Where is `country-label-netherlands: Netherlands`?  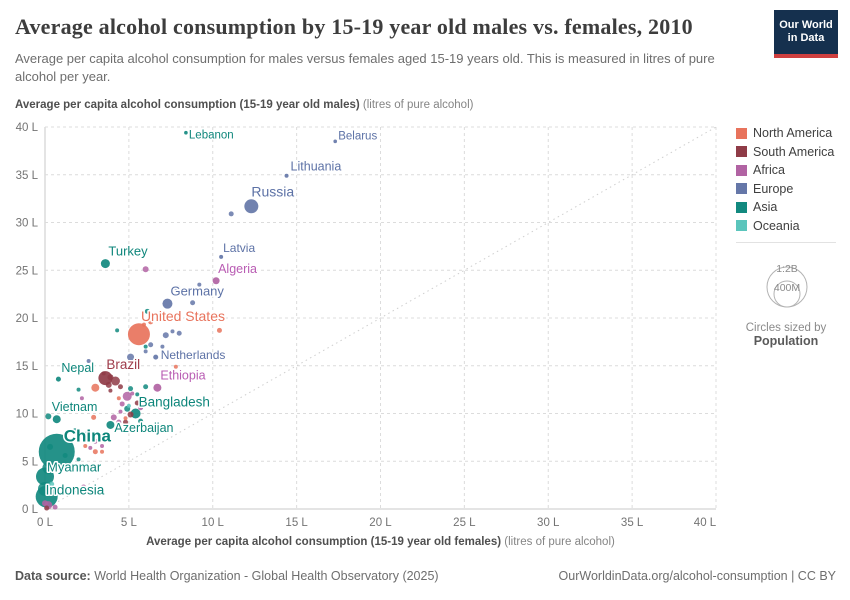 country-label-netherlands: Netherlands is located at coordinates (193, 355).